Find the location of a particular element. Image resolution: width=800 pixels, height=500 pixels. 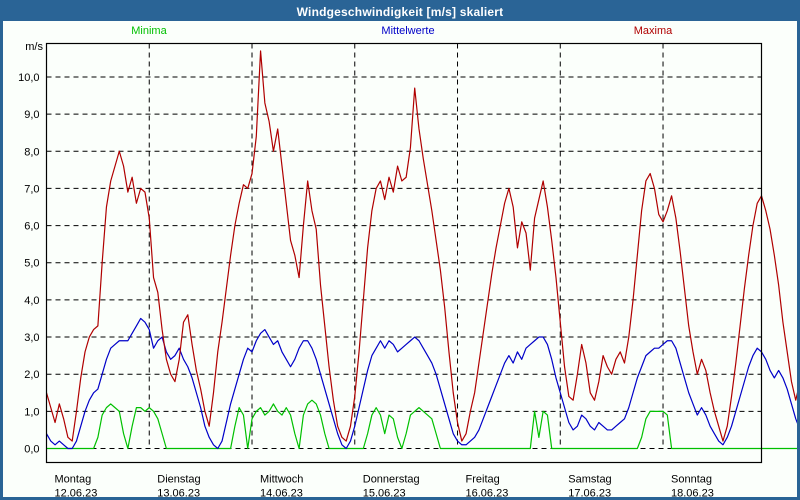

legend-label-mittelwerte: Mittelwerte is located at coordinates (408, 31).